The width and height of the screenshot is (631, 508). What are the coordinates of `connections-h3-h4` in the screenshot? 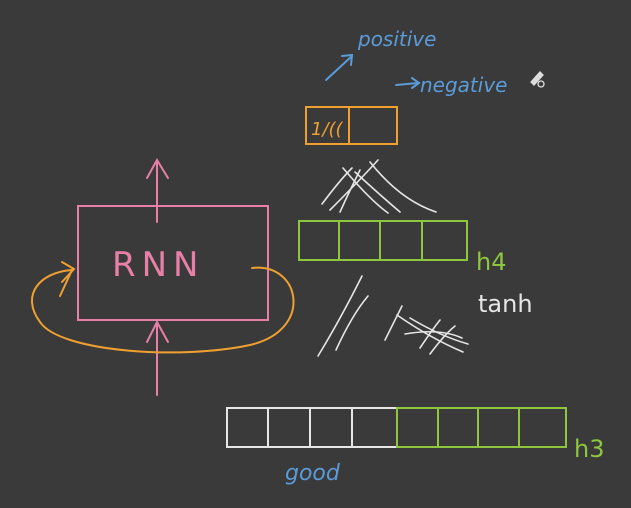 It's located at (393, 316).